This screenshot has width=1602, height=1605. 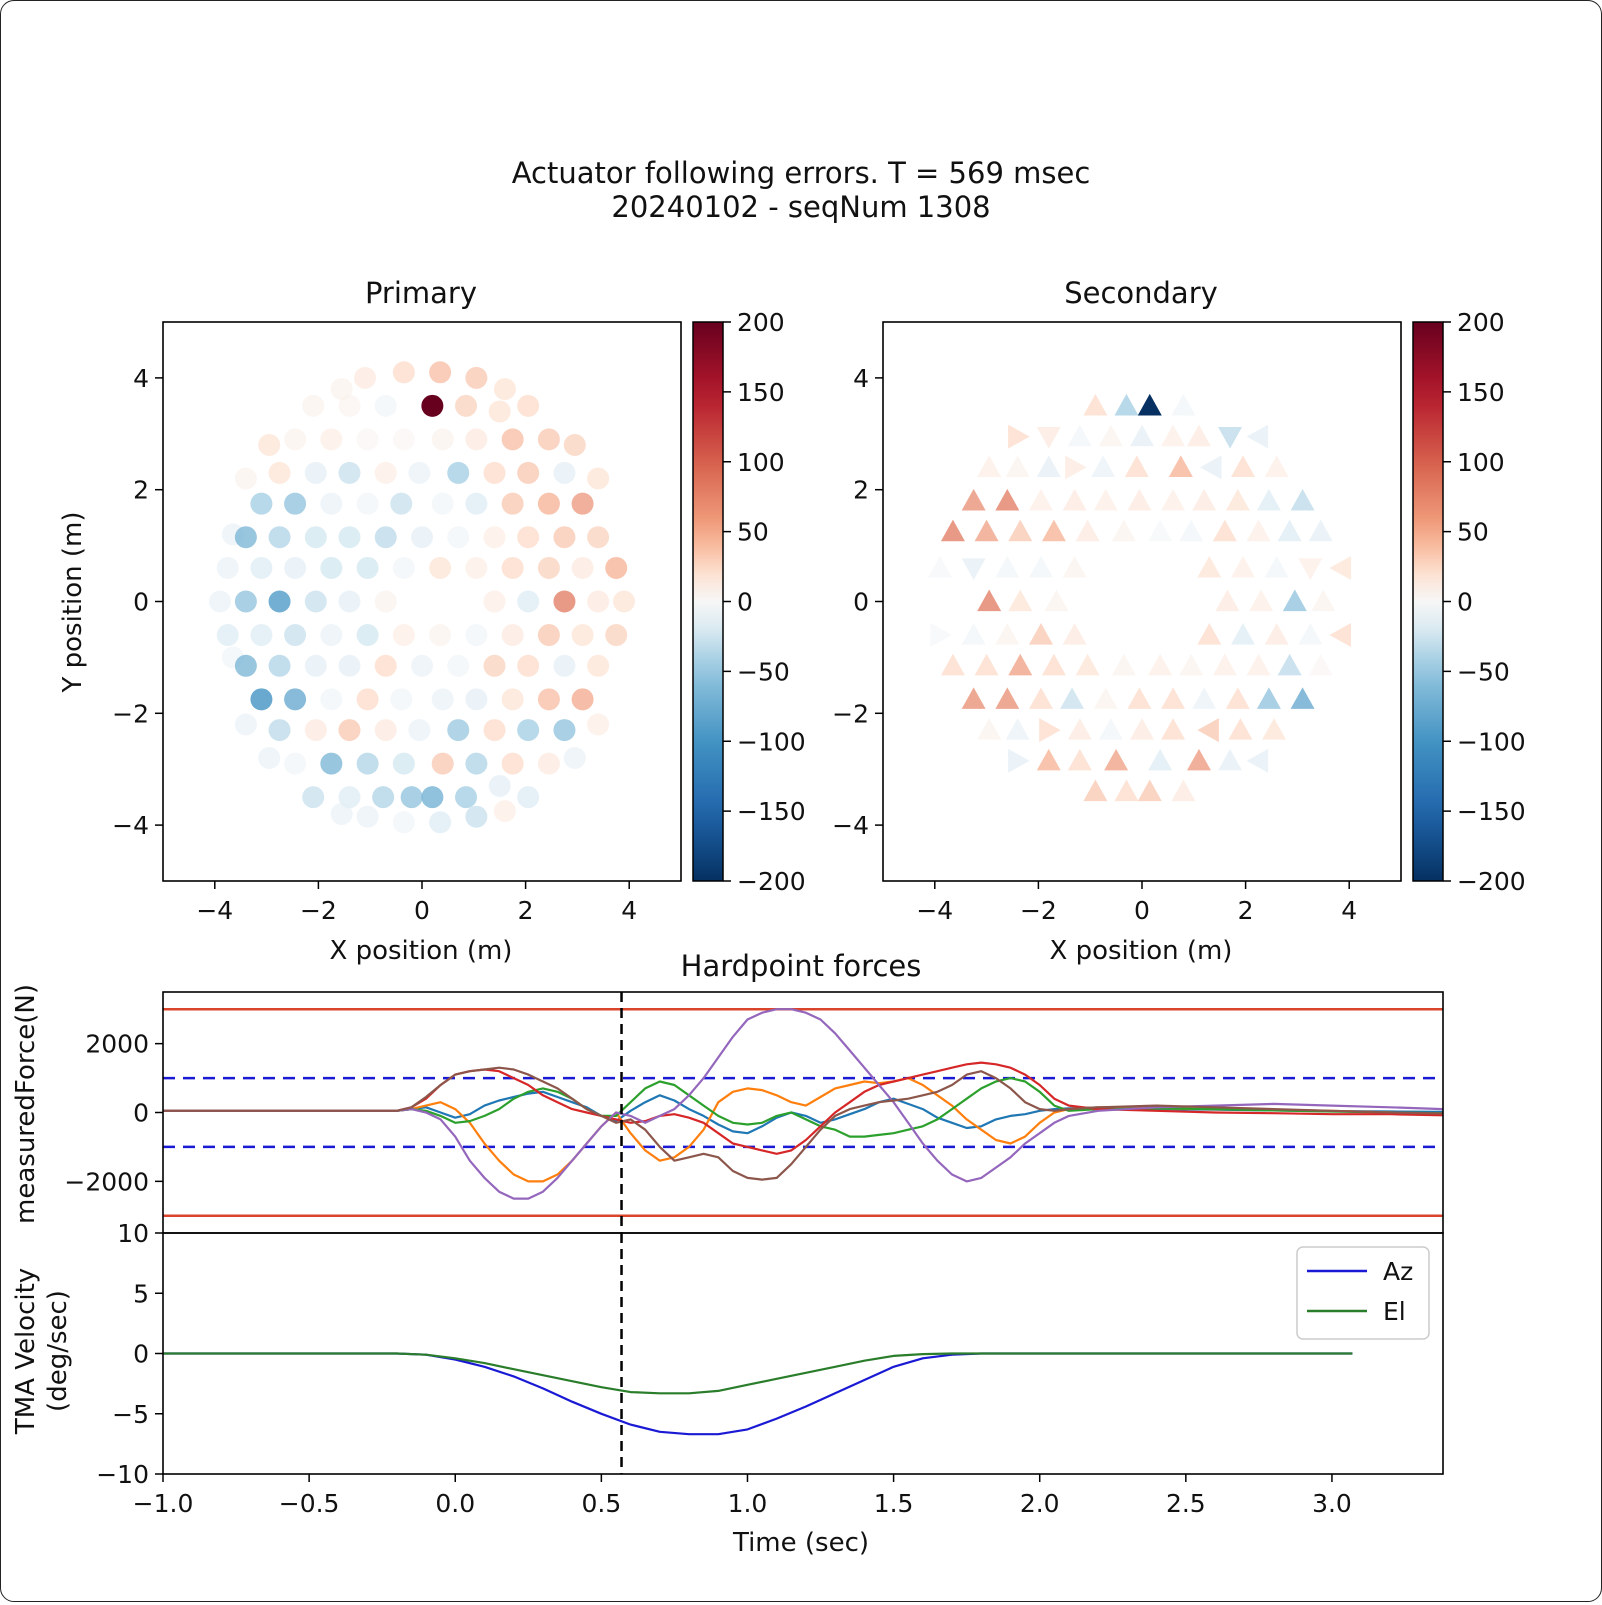 I want to click on secondary-xtick-label: 2, so click(x=1246, y=910).